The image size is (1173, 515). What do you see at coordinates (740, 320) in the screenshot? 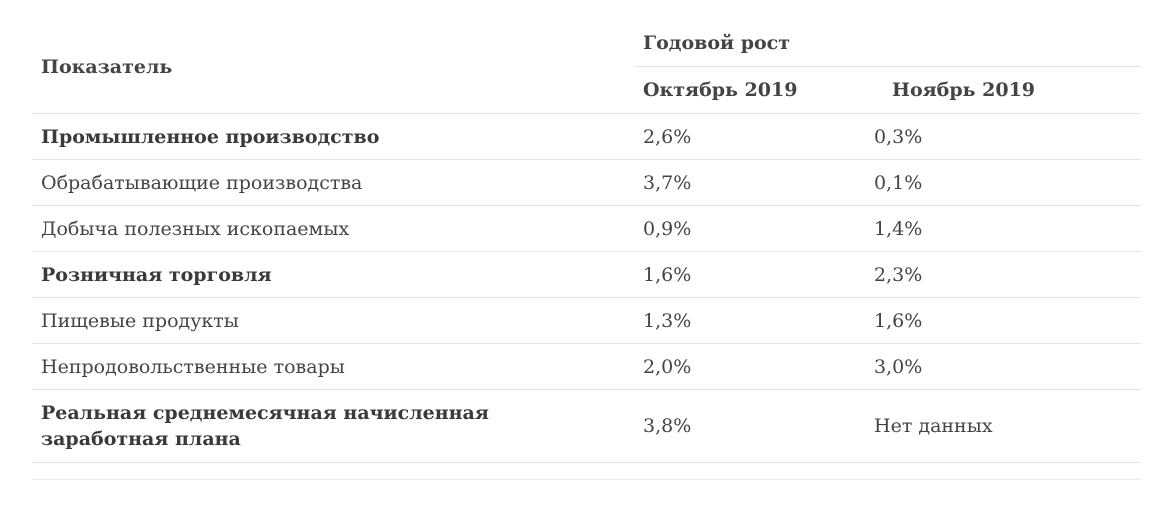
I see `row-value-october: 1,3%` at bounding box center [740, 320].